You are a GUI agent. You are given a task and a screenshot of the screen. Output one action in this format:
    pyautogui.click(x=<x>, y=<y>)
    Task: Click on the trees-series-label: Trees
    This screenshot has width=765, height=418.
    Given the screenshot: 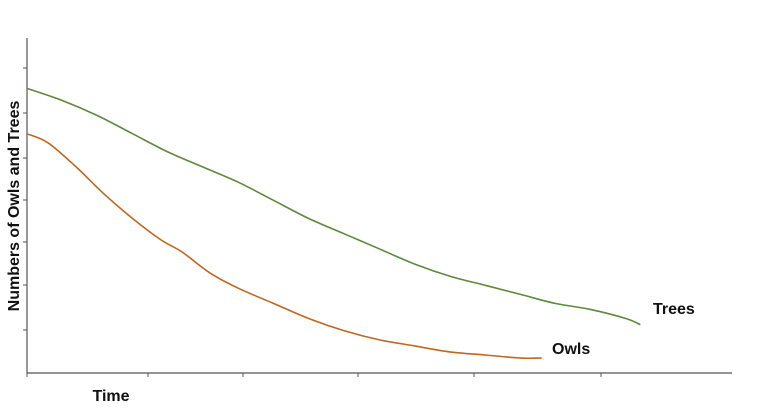 What is the action you would take?
    pyautogui.click(x=674, y=309)
    